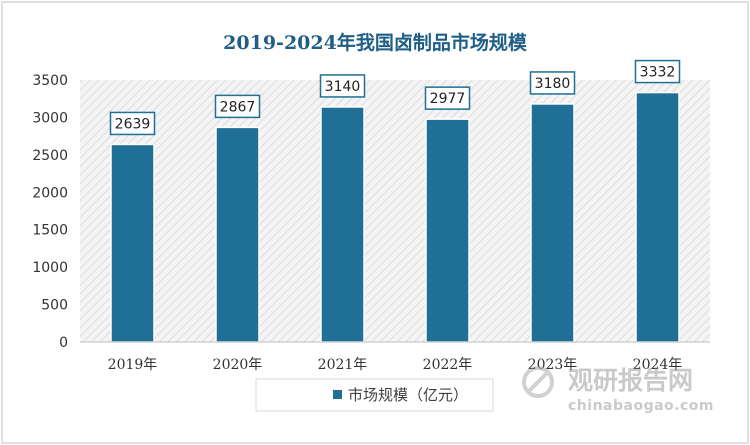 The width and height of the screenshot is (750, 445). What do you see at coordinates (375, 42) in the screenshot?
I see `chart-title: 2019-2024年我国卤制品市场规模` at bounding box center [375, 42].